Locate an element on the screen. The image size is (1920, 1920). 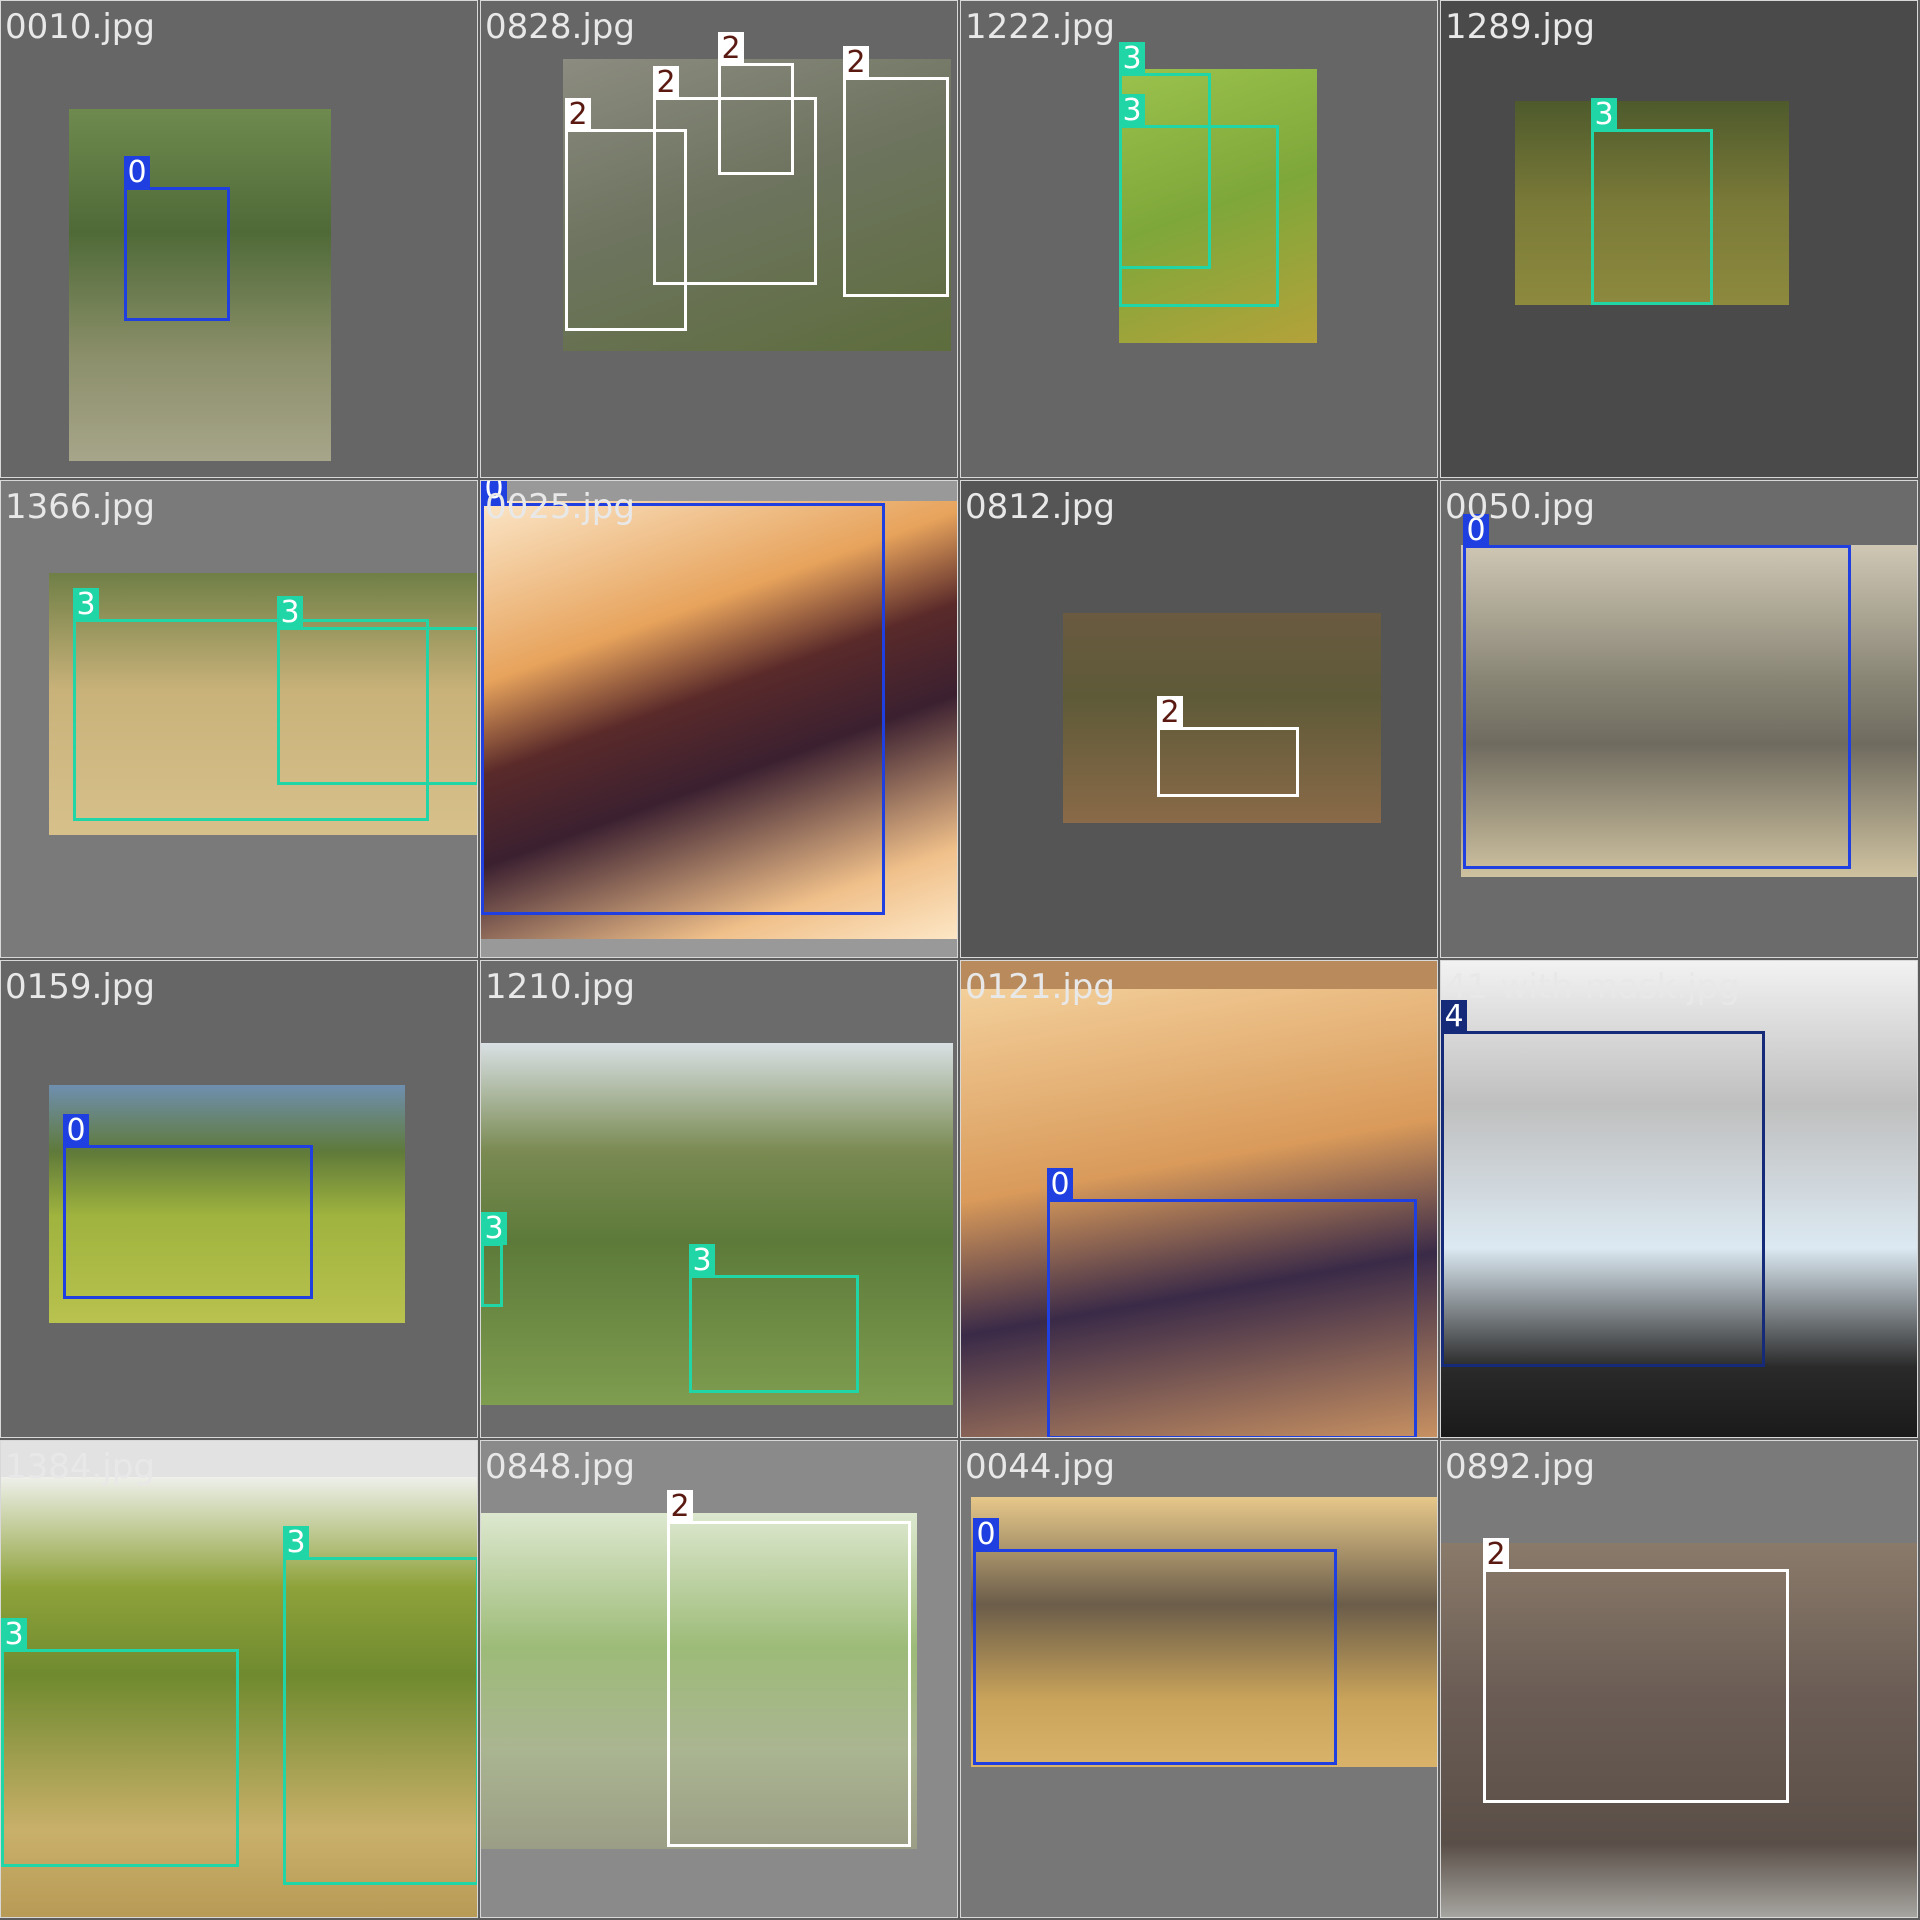
filename-label: 0010.jpg is located at coordinates (80, 27).